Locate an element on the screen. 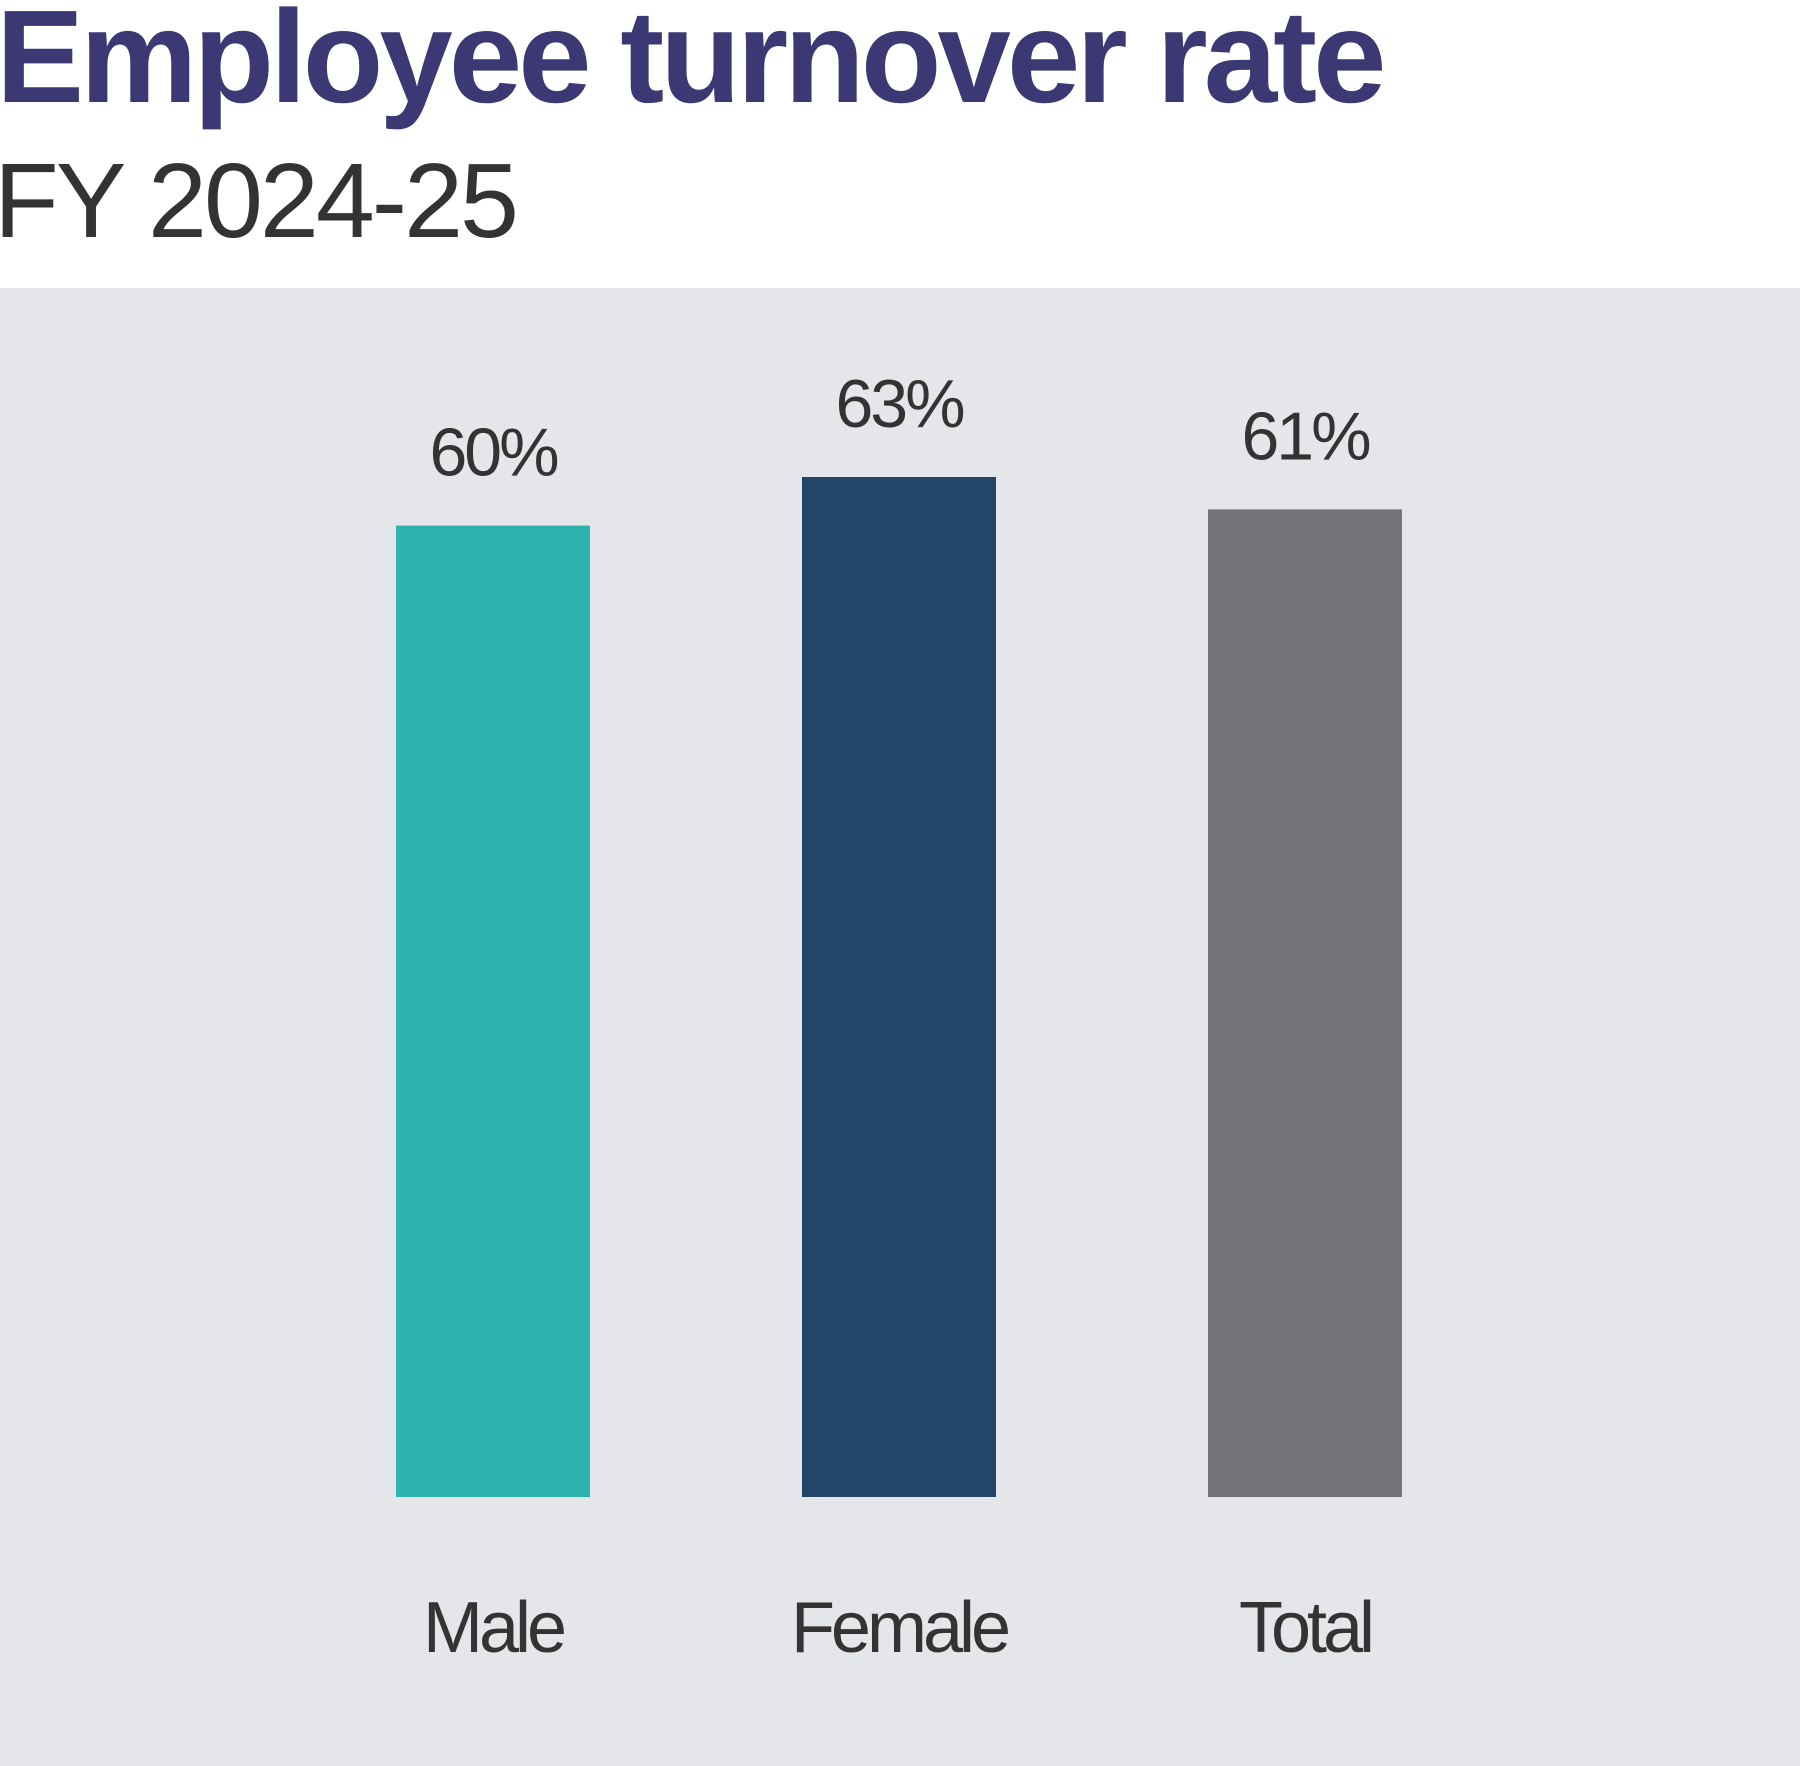  bar-male is located at coordinates (493, 1011).